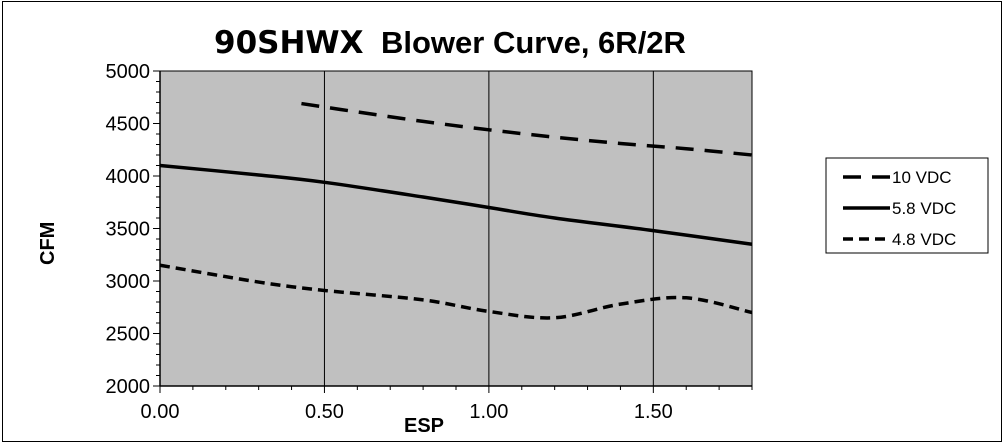  I want to click on series-line-5-8-vdc, so click(456, 204).